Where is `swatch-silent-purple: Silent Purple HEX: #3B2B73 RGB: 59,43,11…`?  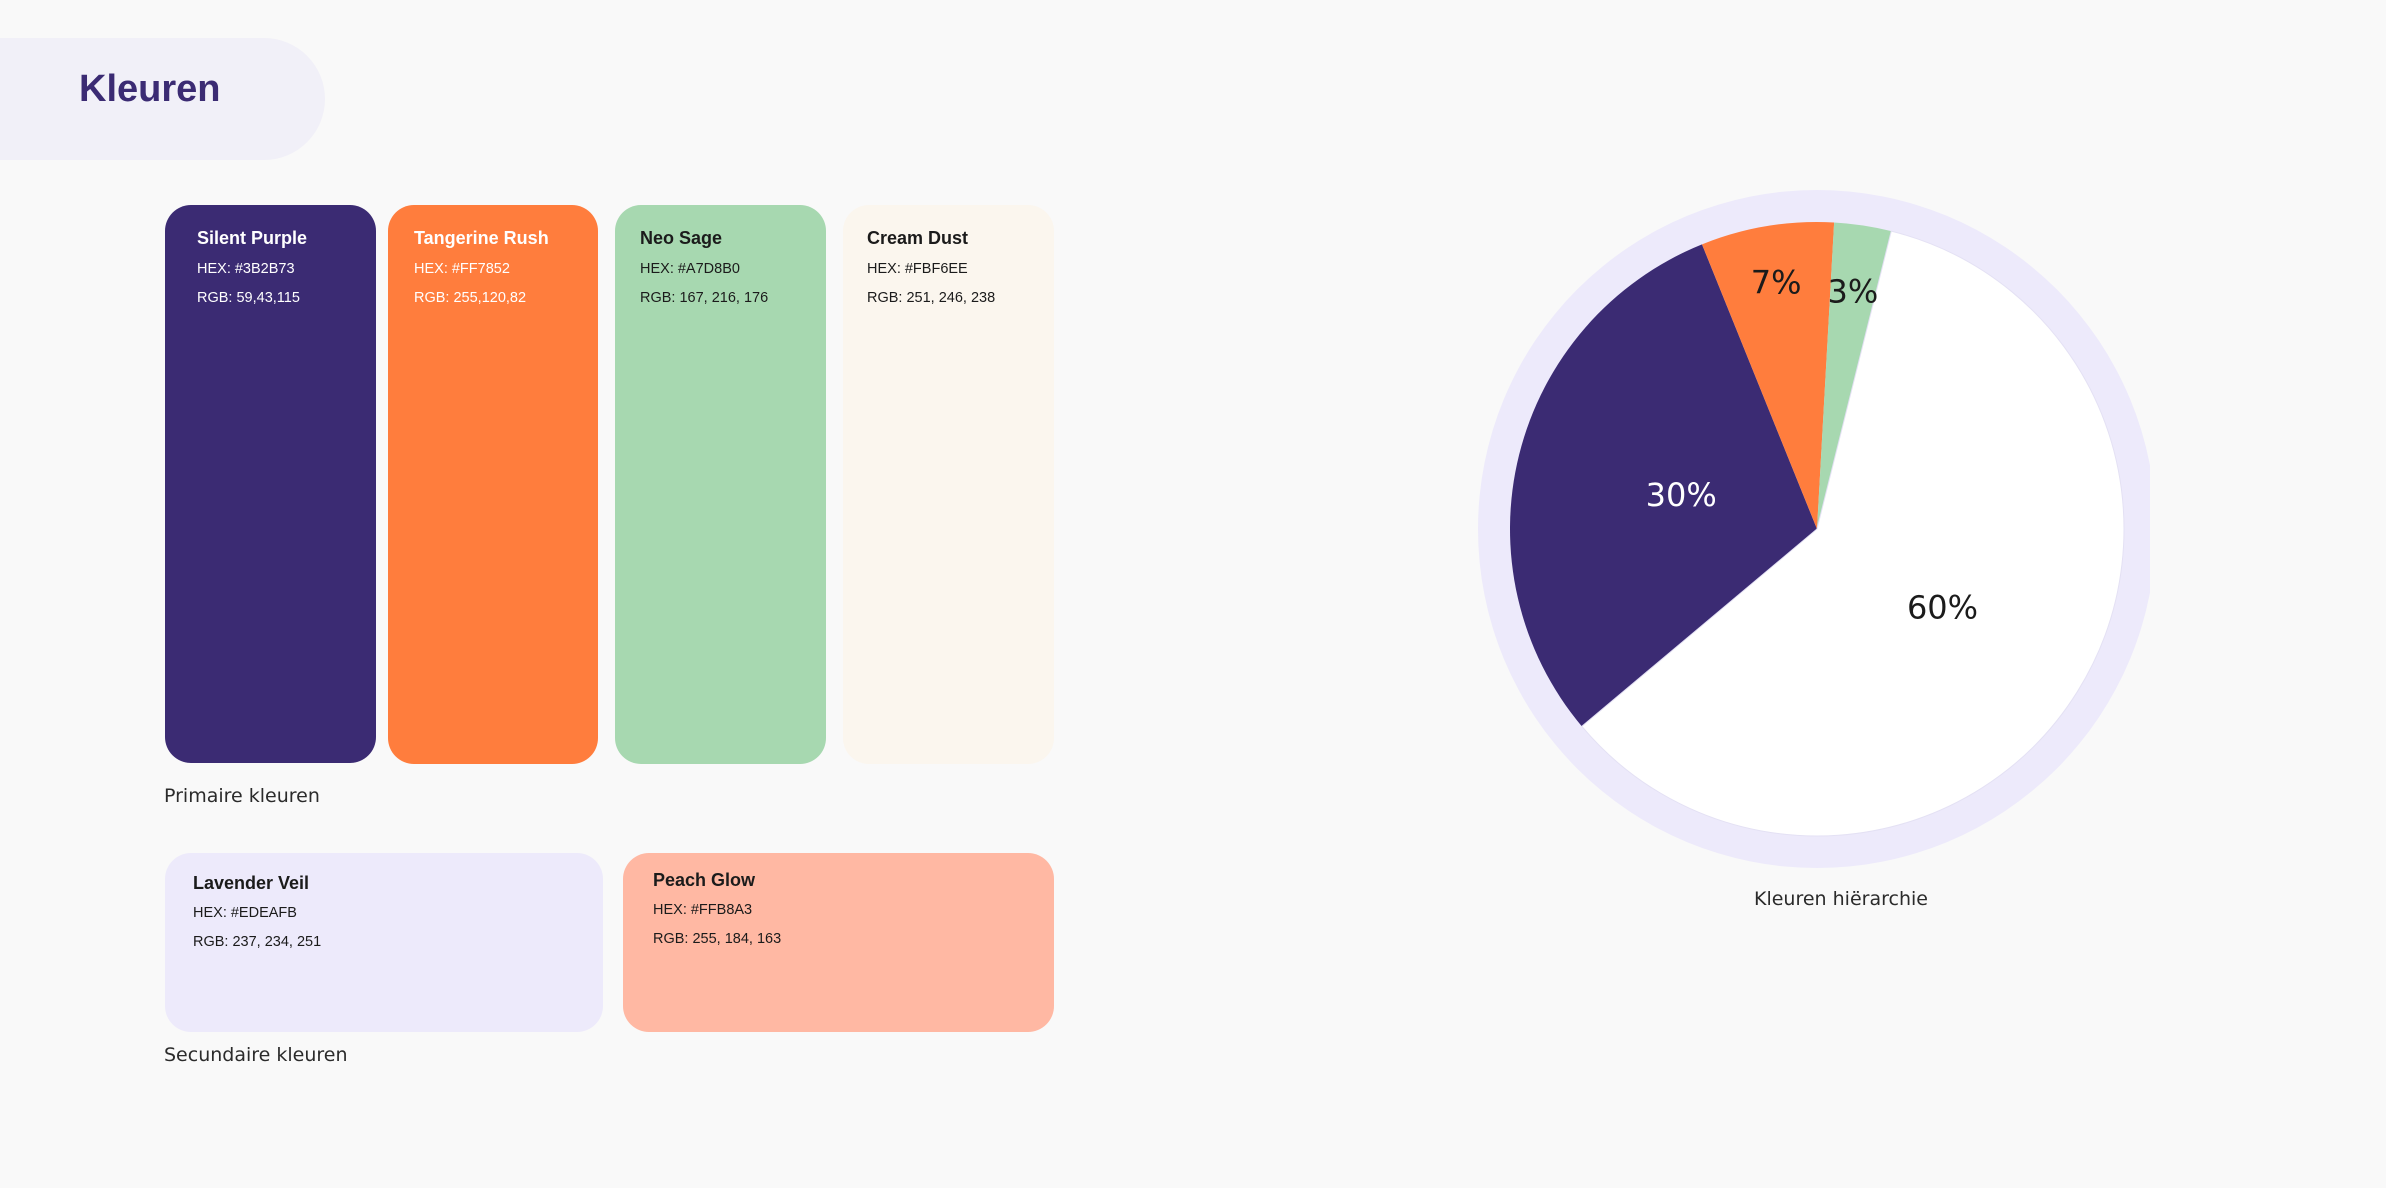 swatch-silent-purple: Silent Purple HEX: #3B2B73 RGB: 59,43,11… is located at coordinates (270, 484).